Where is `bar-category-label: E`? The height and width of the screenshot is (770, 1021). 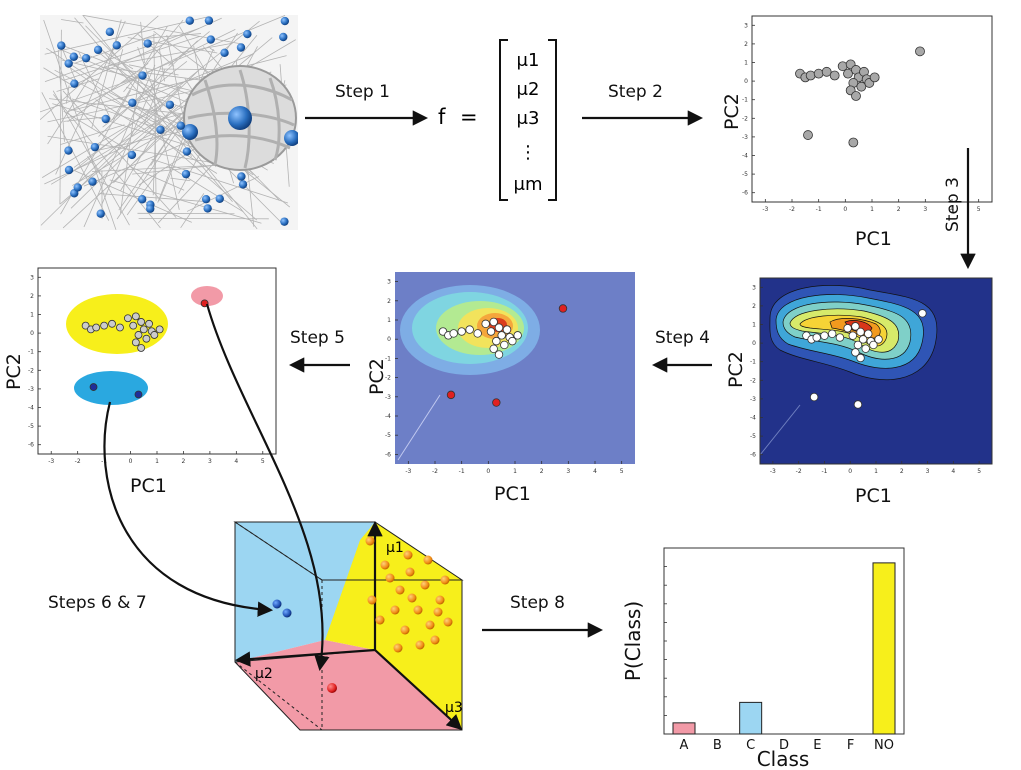
bar-category-label: E is located at coordinates (817, 745).